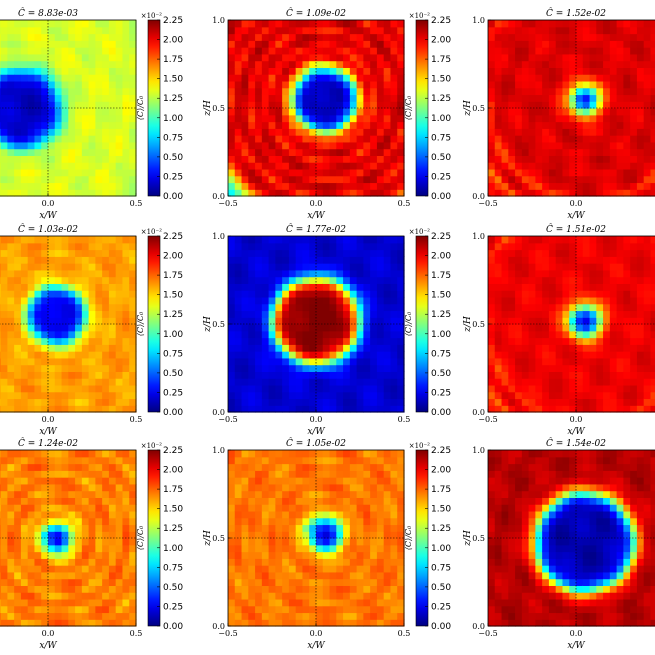  What do you see at coordinates (441, 119) in the screenshot?
I see `colorbar-tick-label: 1.00` at bounding box center [441, 119].